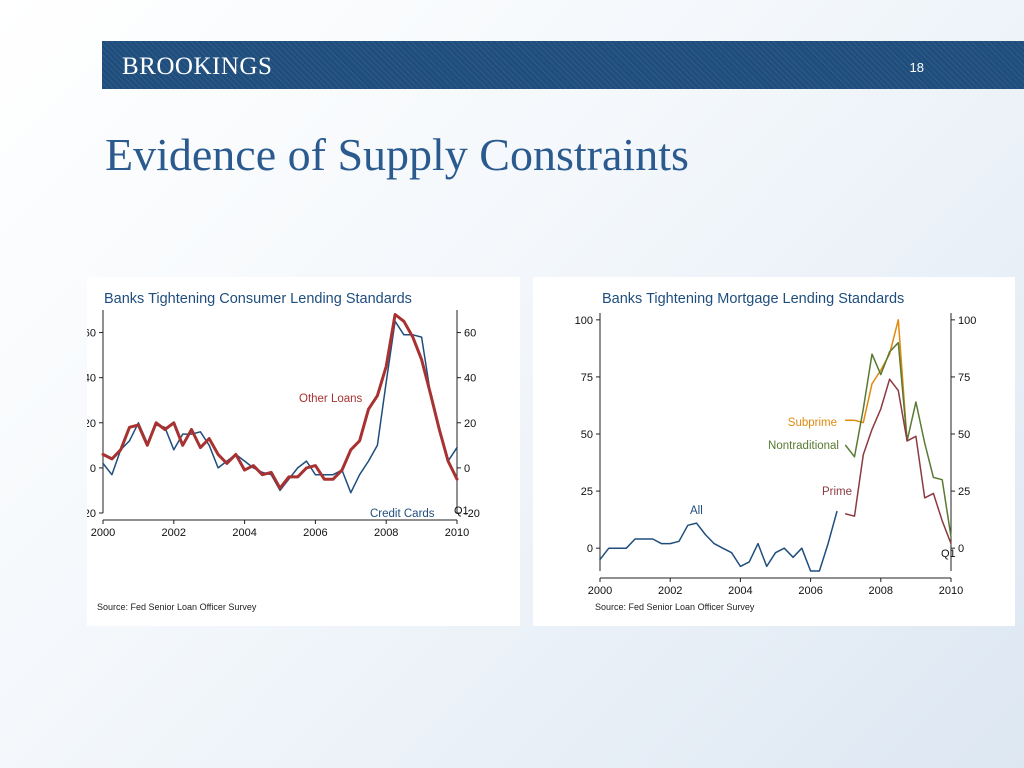  What do you see at coordinates (587, 435) in the screenshot?
I see `mortgage-y-tick-label-left: 50` at bounding box center [587, 435].